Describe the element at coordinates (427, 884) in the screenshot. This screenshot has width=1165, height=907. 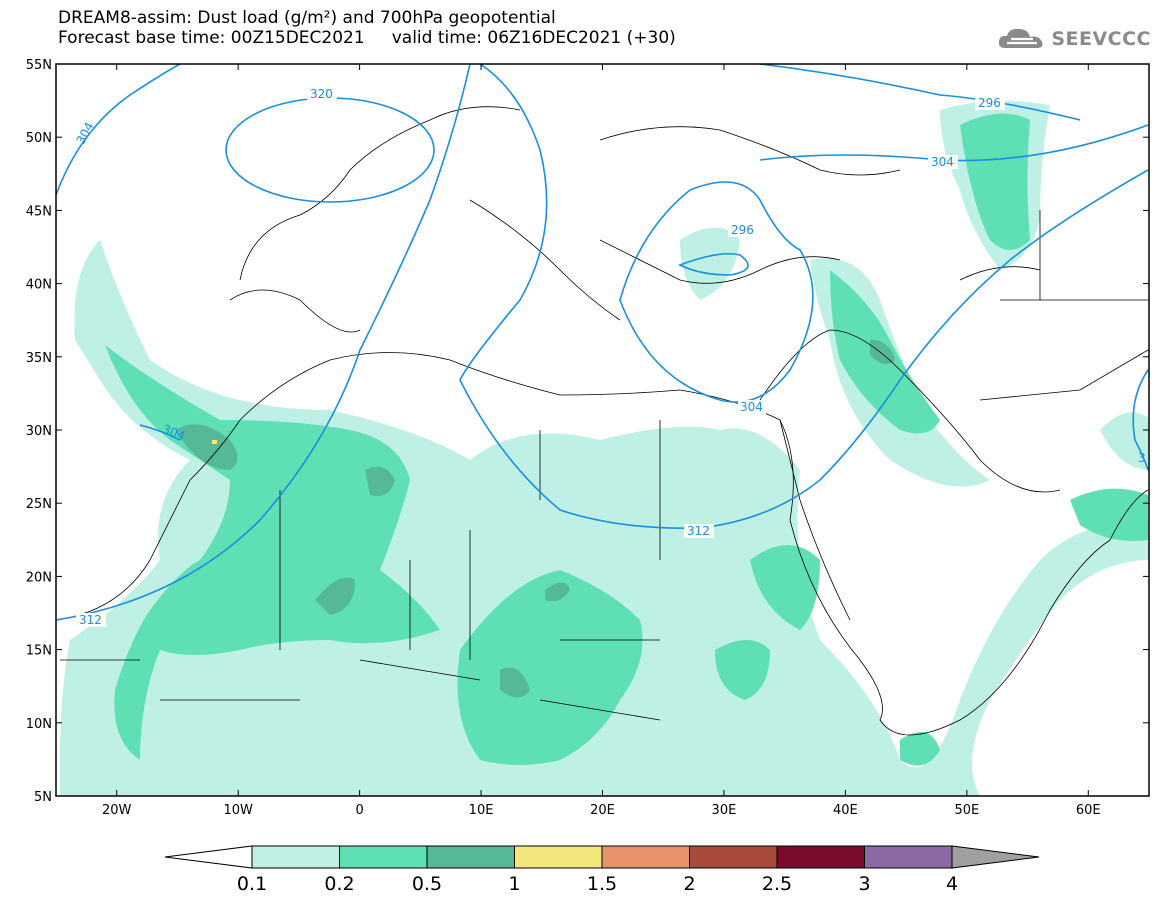
I see `colorbar-label: 0.5` at that location.